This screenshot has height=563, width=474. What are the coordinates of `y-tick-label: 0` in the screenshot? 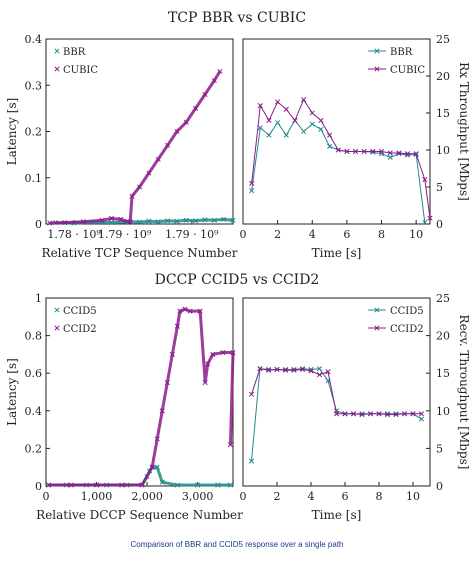 It's located at (38, 486).